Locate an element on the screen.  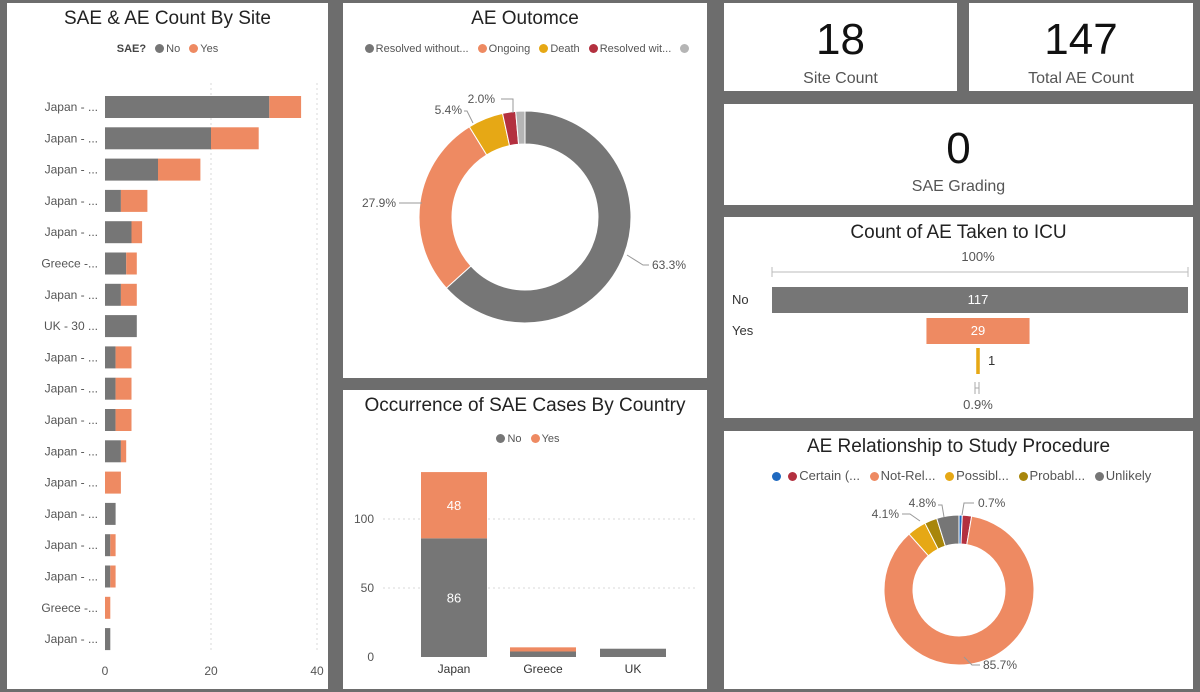
sae-grading-card: 0 SAE Grading is located at coordinates (958, 154).